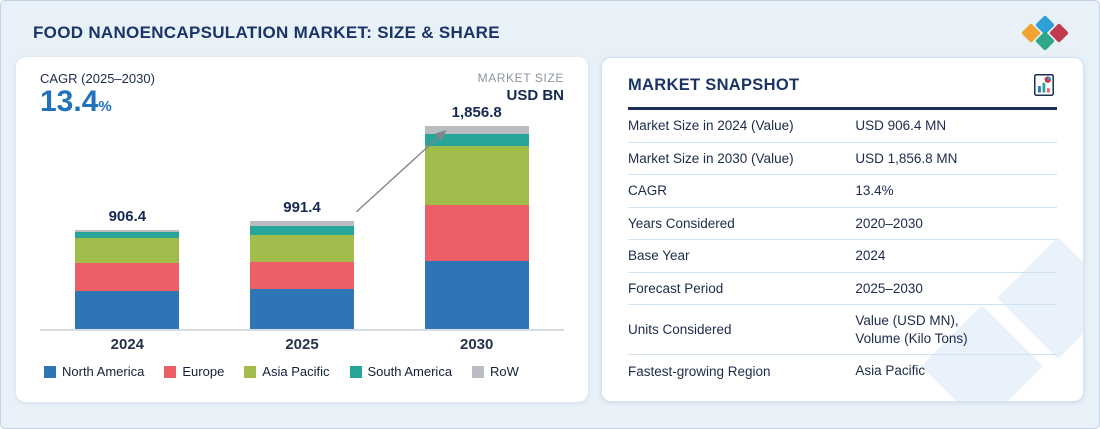  I want to click on snapshot-row-label: Market Size in 2024 (Value), so click(711, 126).